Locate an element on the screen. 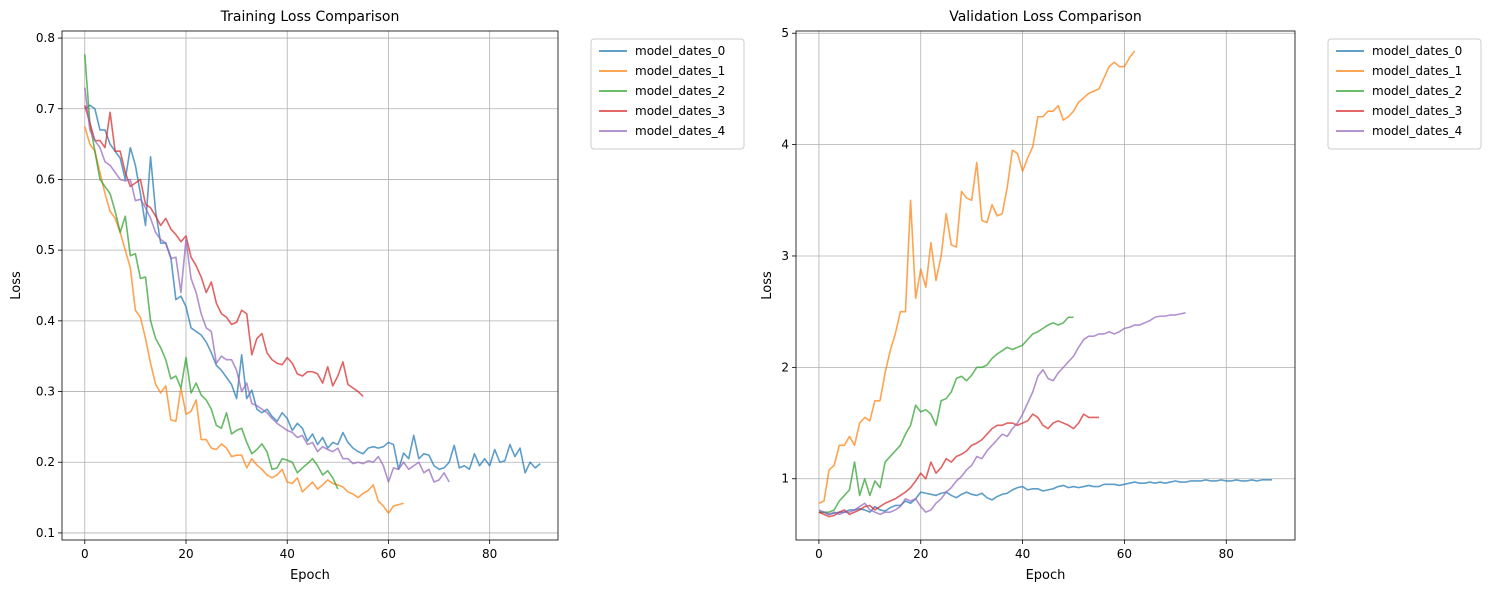 This screenshot has height=592, width=1490. y-tick-label: 2 is located at coordinates (785, 367).